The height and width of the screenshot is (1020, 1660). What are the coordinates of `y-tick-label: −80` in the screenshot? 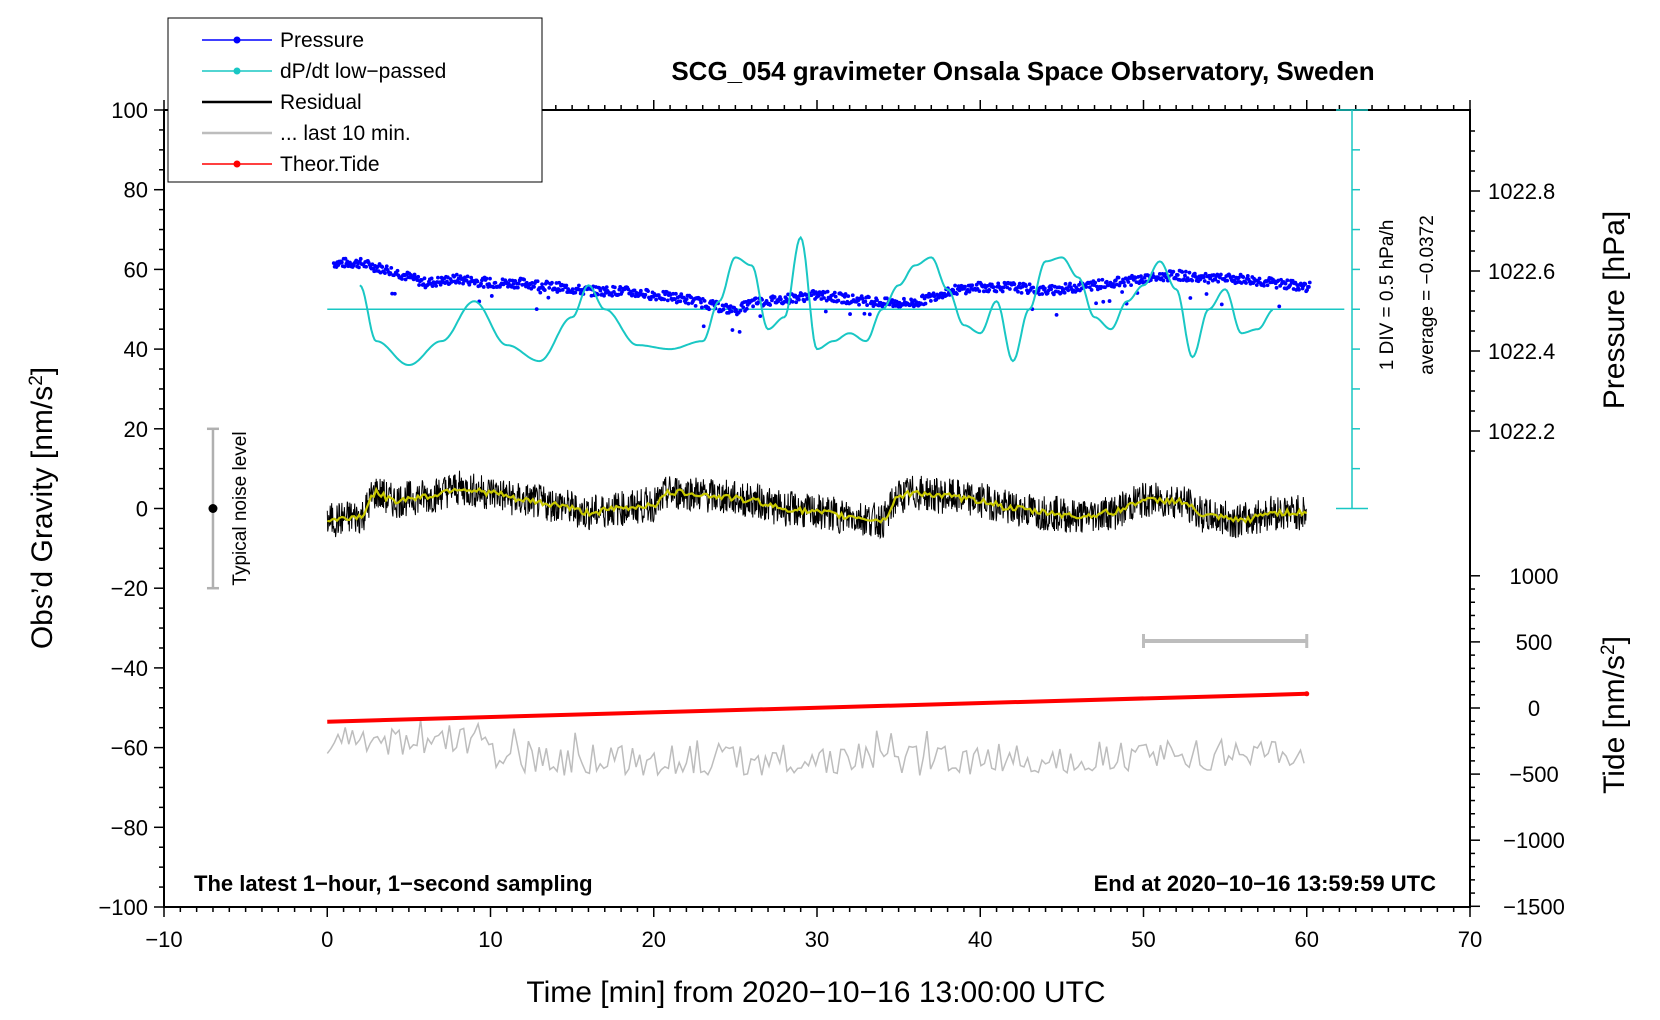 It's located at (129, 827).